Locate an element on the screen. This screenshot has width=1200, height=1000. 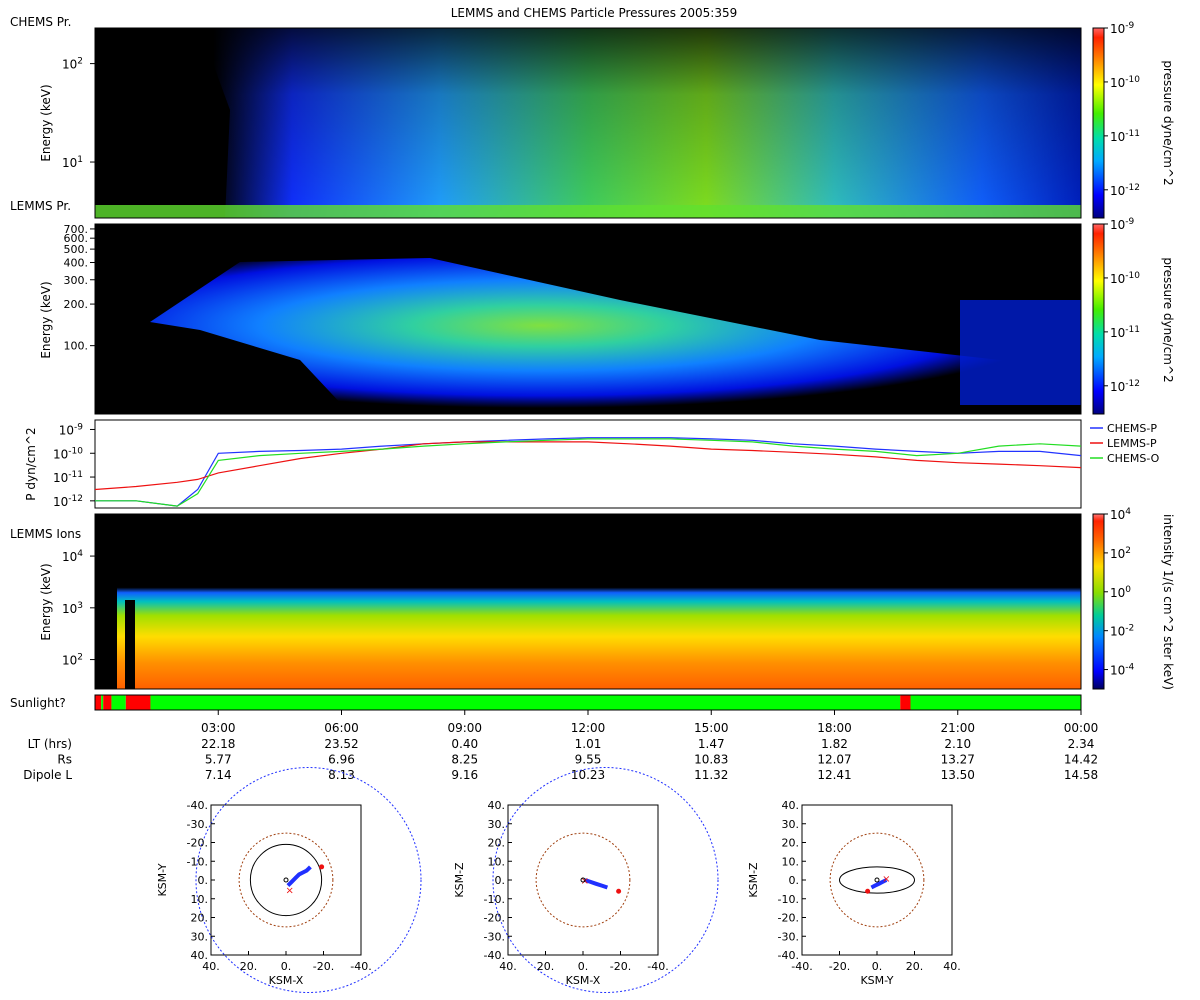
ions-frame is located at coordinates (588, 601).